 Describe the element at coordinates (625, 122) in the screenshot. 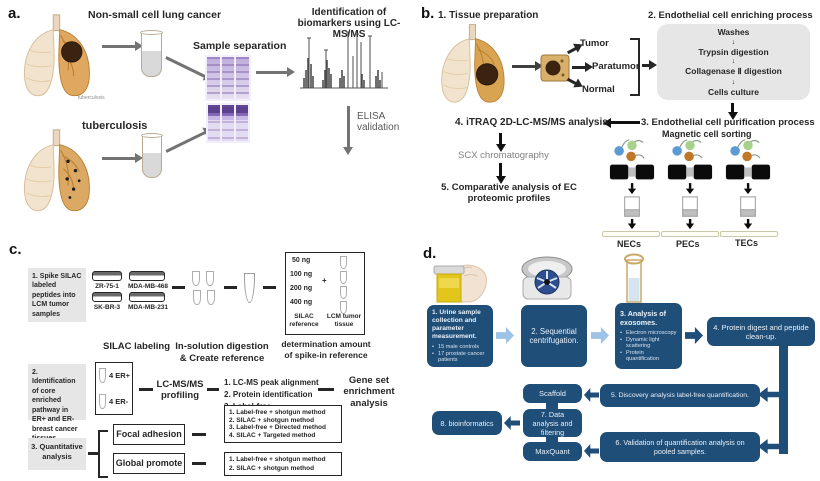

I see `arrow-purify-to-itraq` at that location.